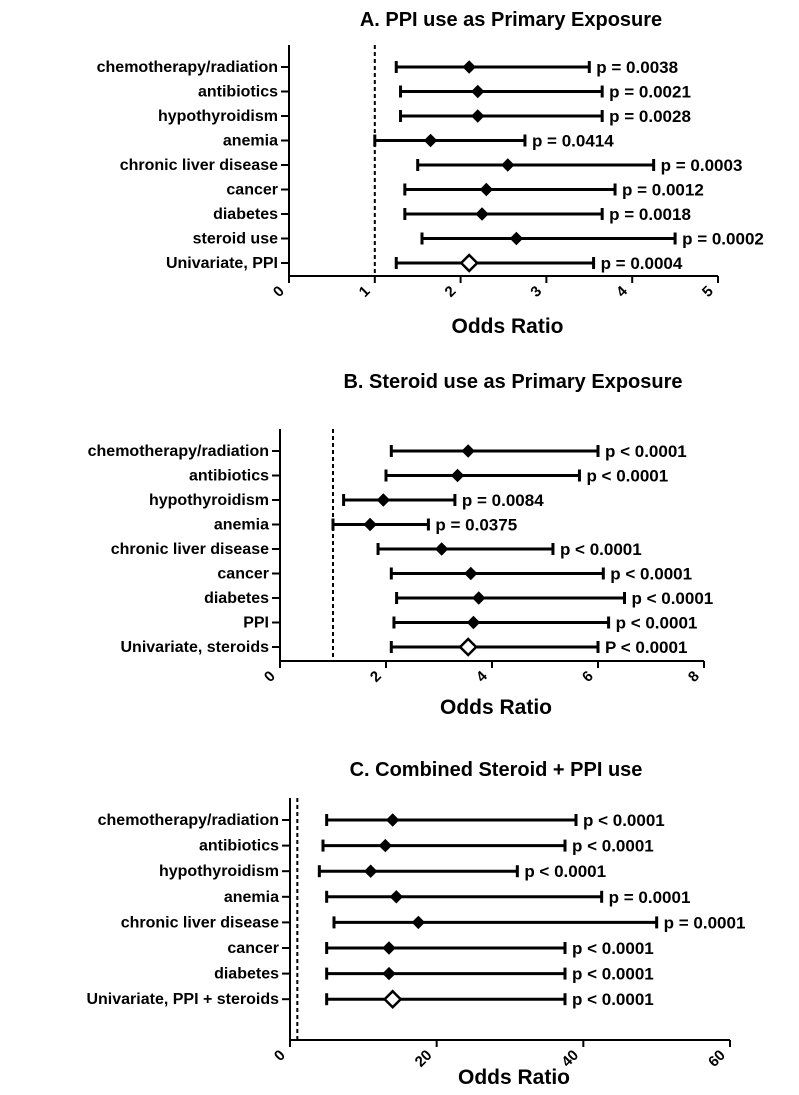 This screenshot has height=1095, width=799. Describe the element at coordinates (235, 239) in the screenshot. I see `row-label: steroid use` at that location.